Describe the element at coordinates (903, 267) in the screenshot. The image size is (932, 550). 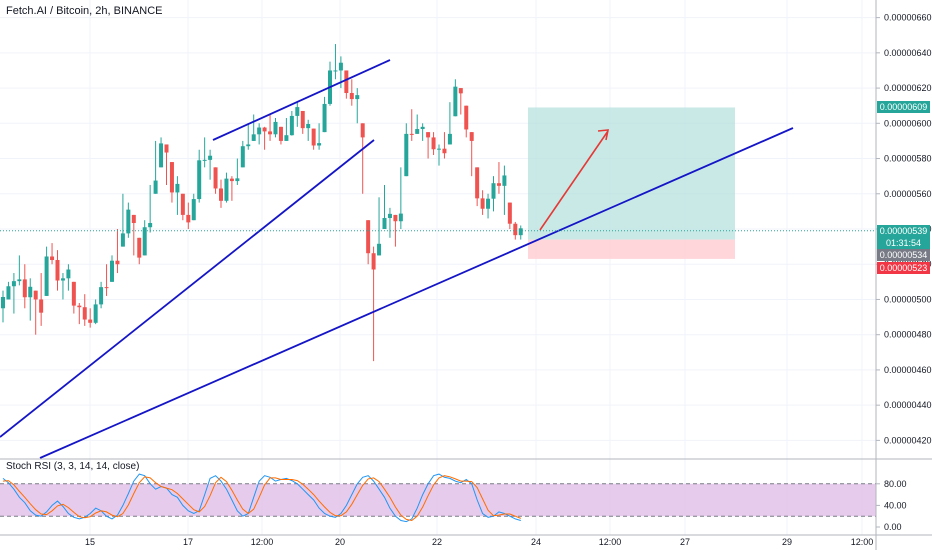
I see `stop-price-tag: 0.00000523` at that location.